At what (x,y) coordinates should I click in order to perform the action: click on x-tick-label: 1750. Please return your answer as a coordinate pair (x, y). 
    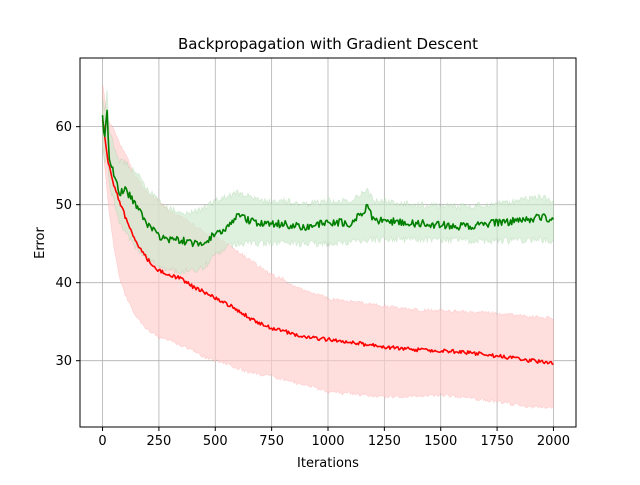
    Looking at the image, I should click on (497, 441).